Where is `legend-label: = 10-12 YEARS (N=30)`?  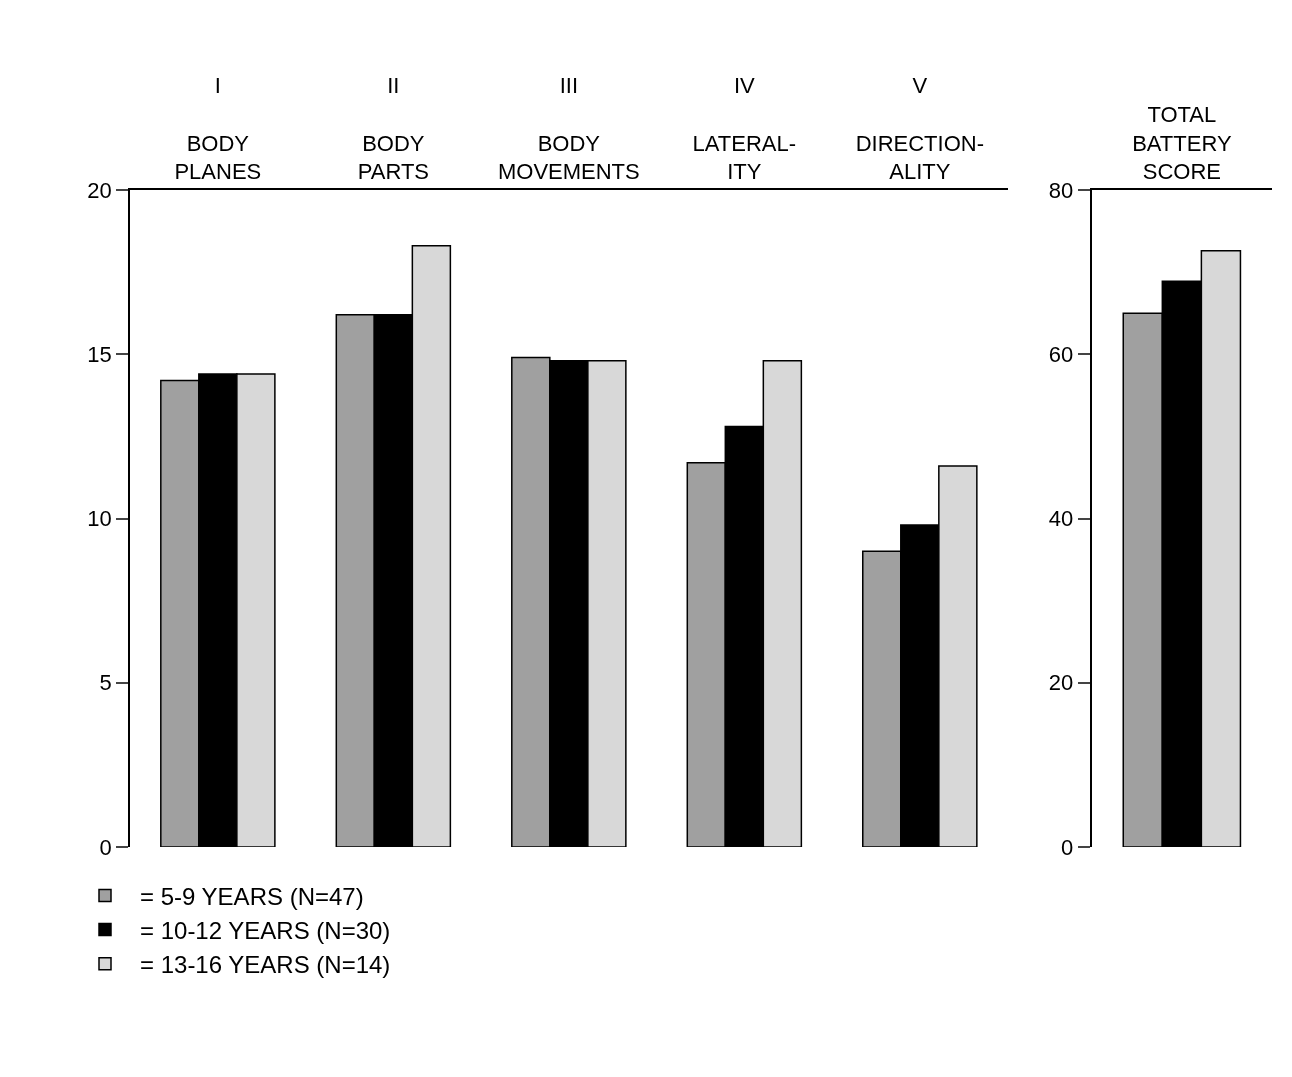
legend-label: = 10-12 YEARS (N=30) is located at coordinates (265, 930).